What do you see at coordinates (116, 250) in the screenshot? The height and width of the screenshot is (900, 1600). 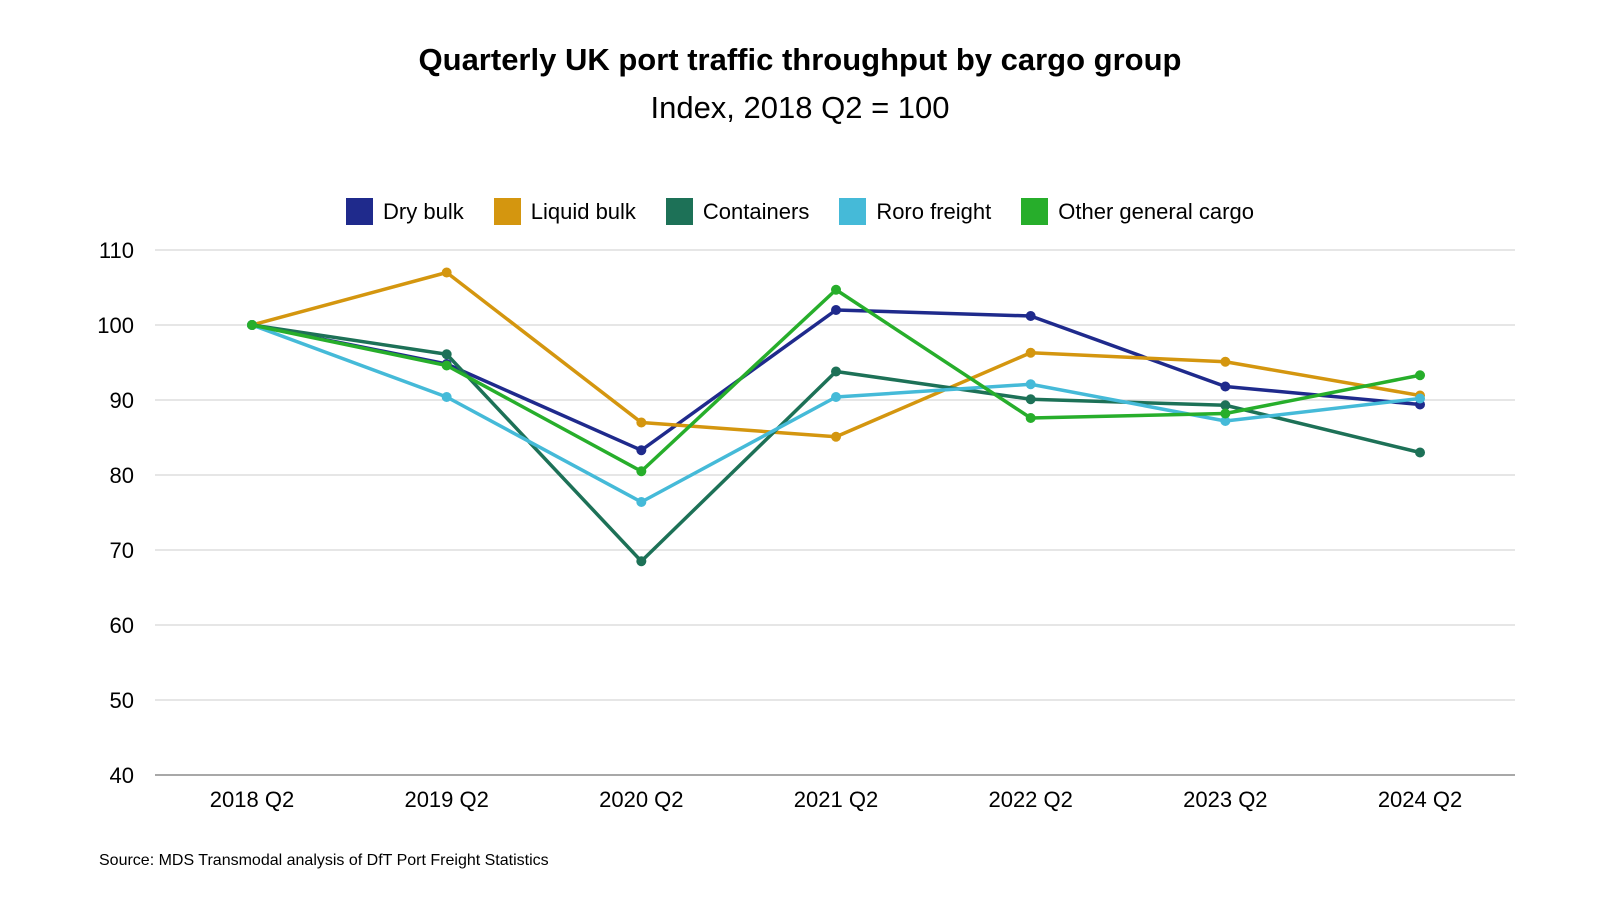 I see `y-tick-label: 110` at bounding box center [116, 250].